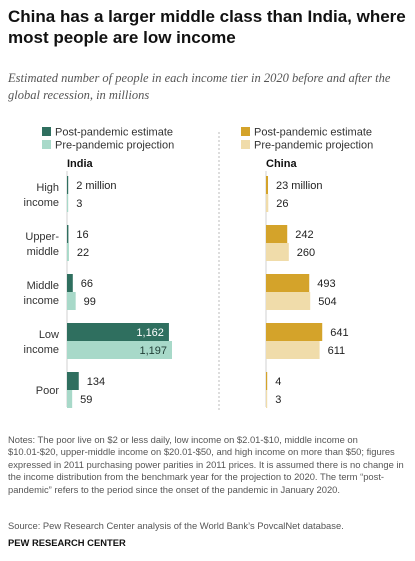  What do you see at coordinates (86, 400) in the screenshot?
I see `india-data-label-poor-pre: 59` at bounding box center [86, 400].